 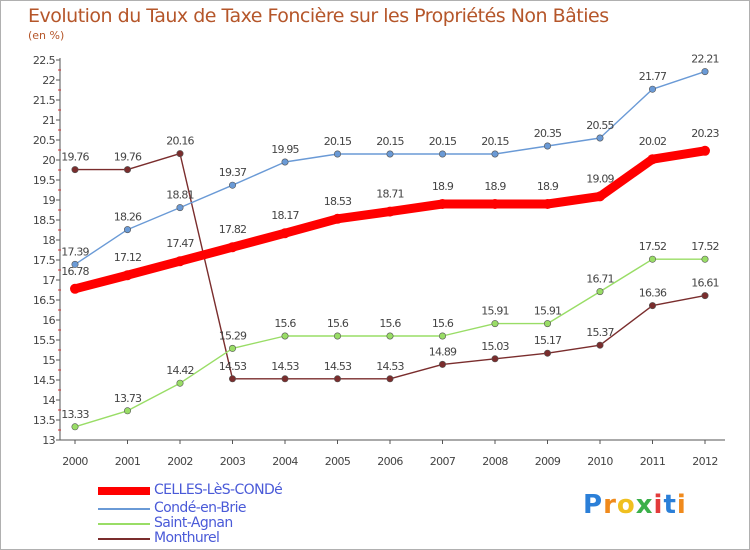 What do you see at coordinates (495, 346) in the screenshot?
I see `data-label: 15.03` at bounding box center [495, 346].